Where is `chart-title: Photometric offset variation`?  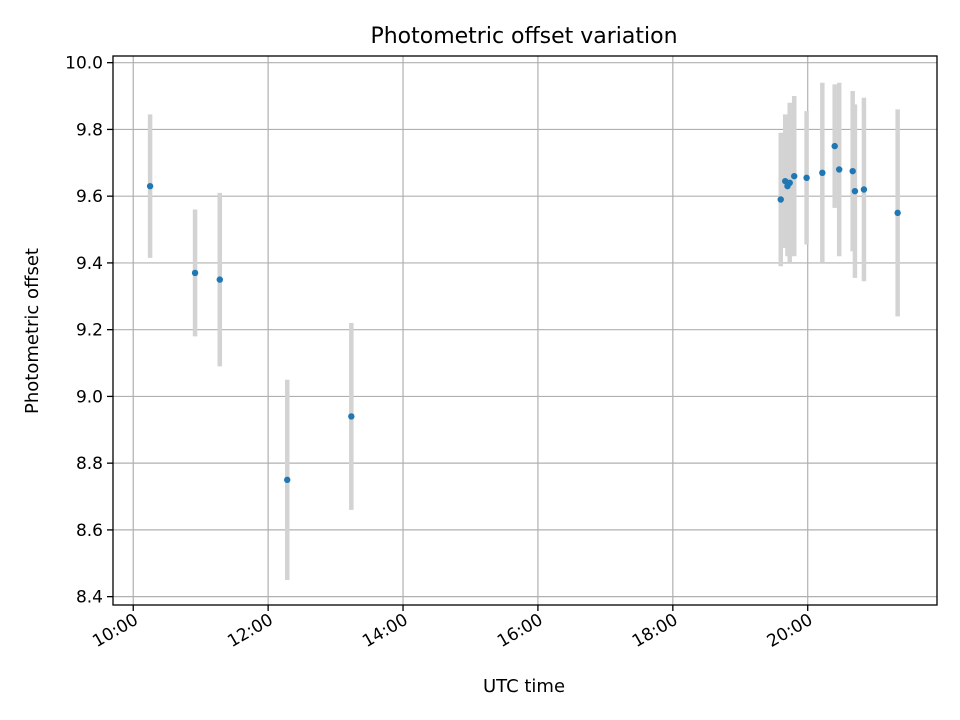
chart-title: Photometric offset variation is located at coordinates (523, 36).